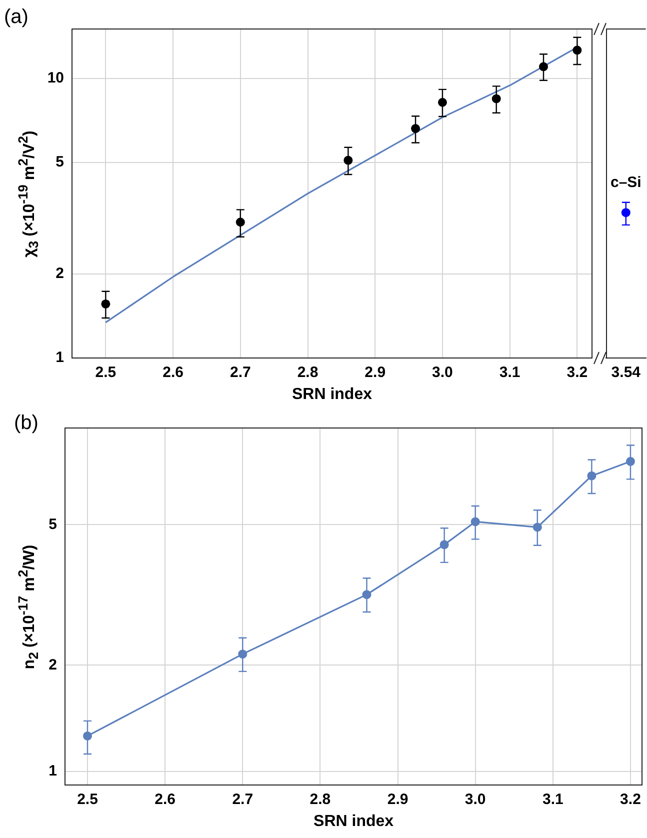 The image size is (647, 838). Describe the element at coordinates (626, 183) in the screenshot. I see `annotation: c–Si` at that location.